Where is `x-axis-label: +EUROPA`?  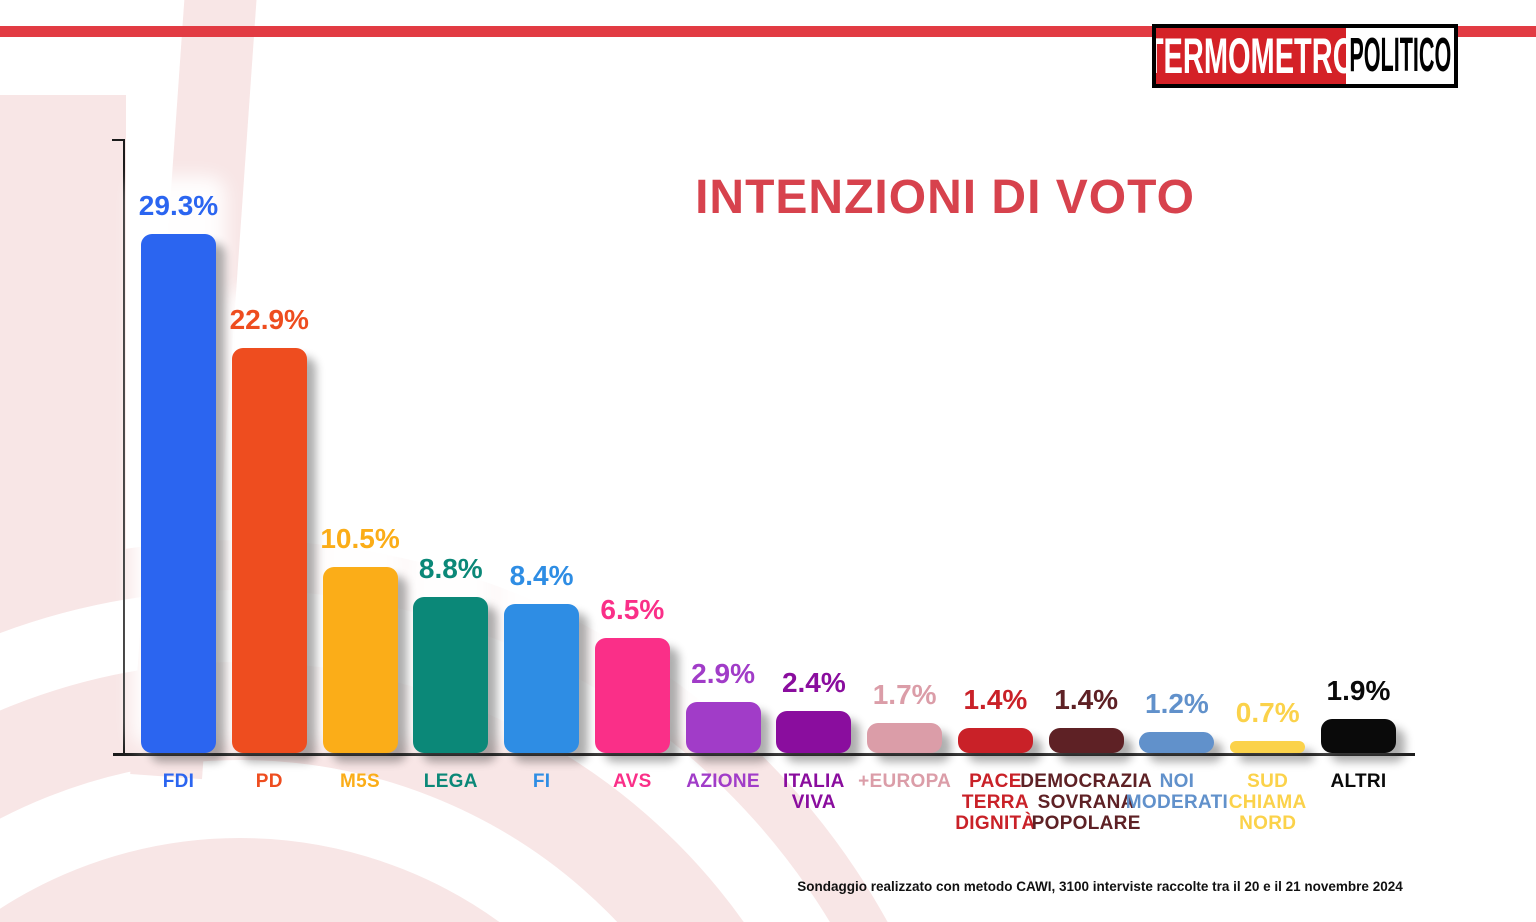 x-axis-label: +EUROPA is located at coordinates (904, 781).